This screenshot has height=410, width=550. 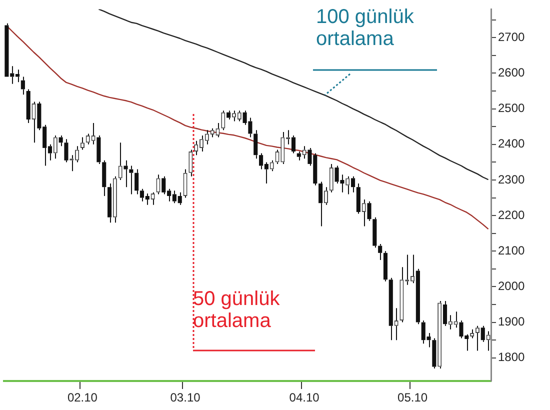 What do you see at coordinates (512, 73) in the screenshot?
I see `y-tick-label: 2600` at bounding box center [512, 73].